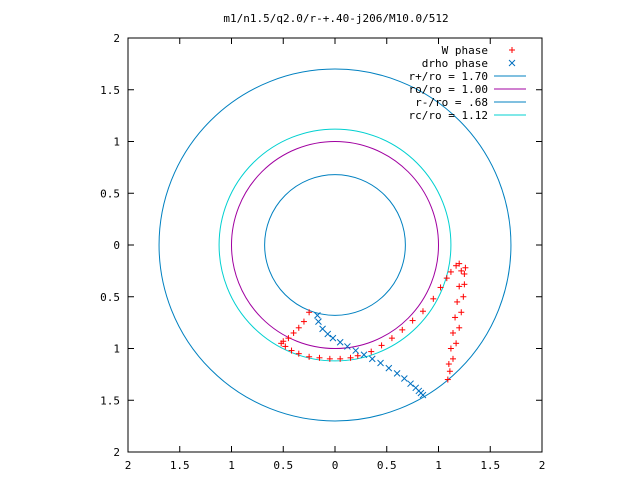  I want to click on legend-label: r+/ro = 1.70, so click(448, 76).